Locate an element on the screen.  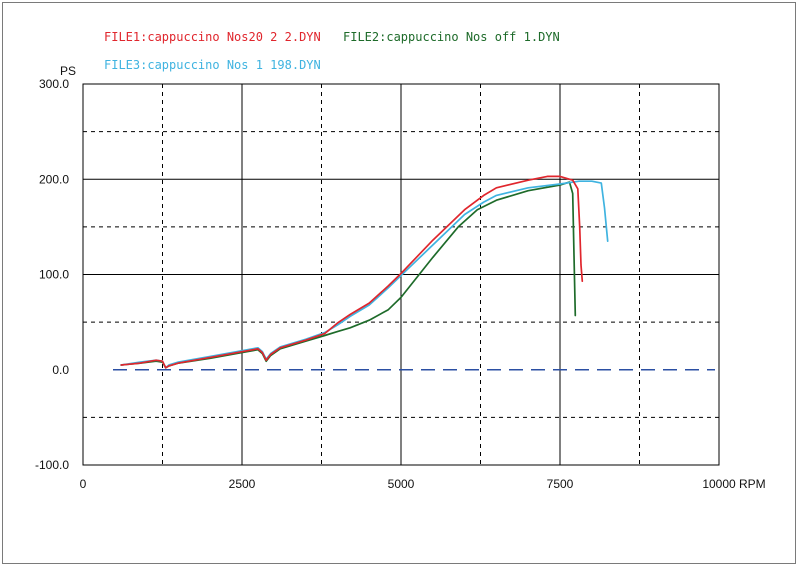
y-tick-label: -100.0 is located at coordinates (52, 465).